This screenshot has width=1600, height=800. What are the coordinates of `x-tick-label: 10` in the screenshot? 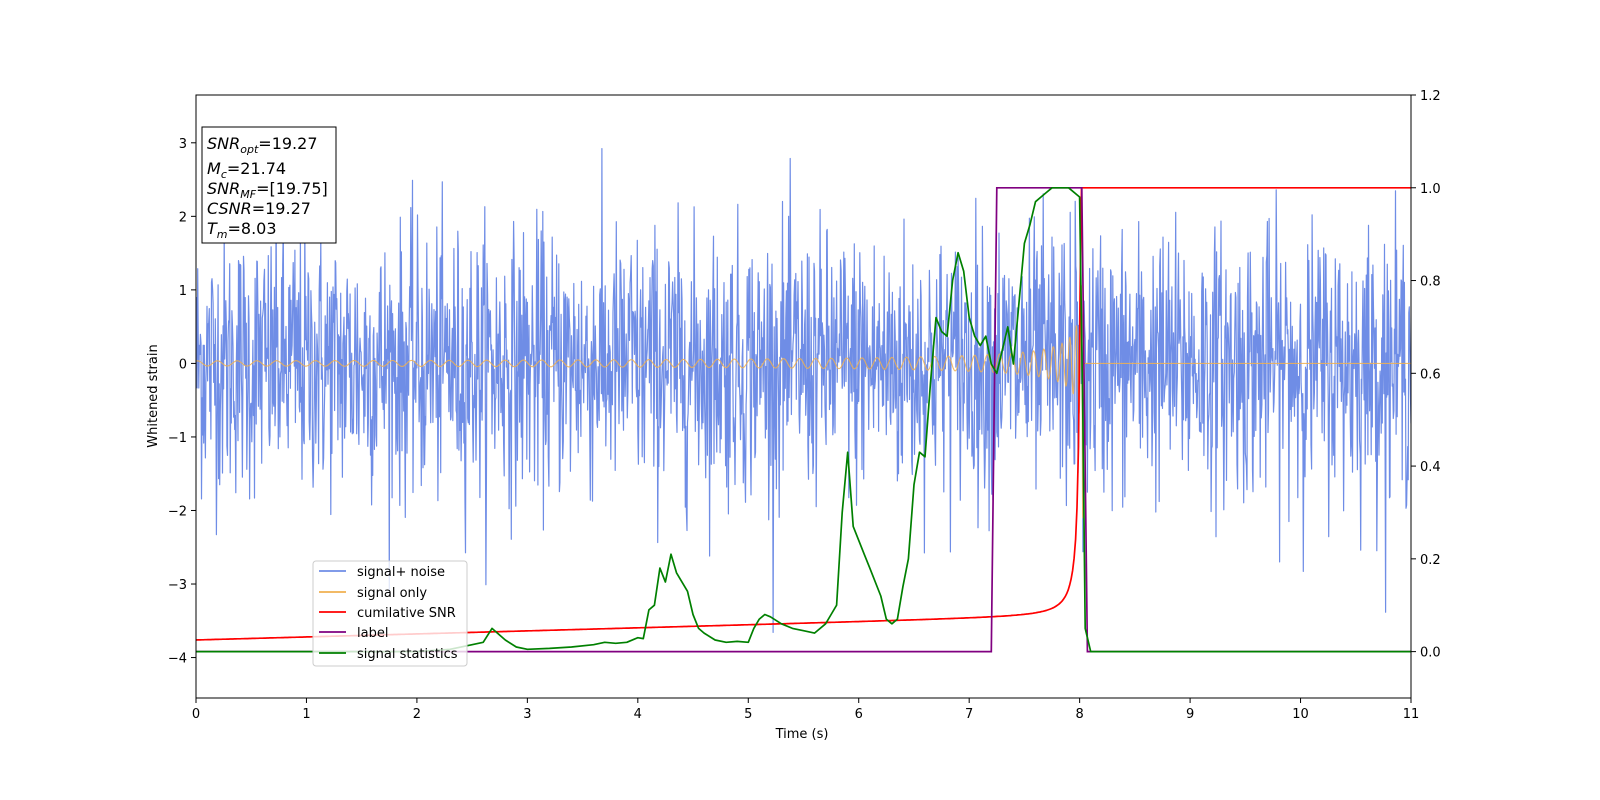 It's located at (1300, 714).